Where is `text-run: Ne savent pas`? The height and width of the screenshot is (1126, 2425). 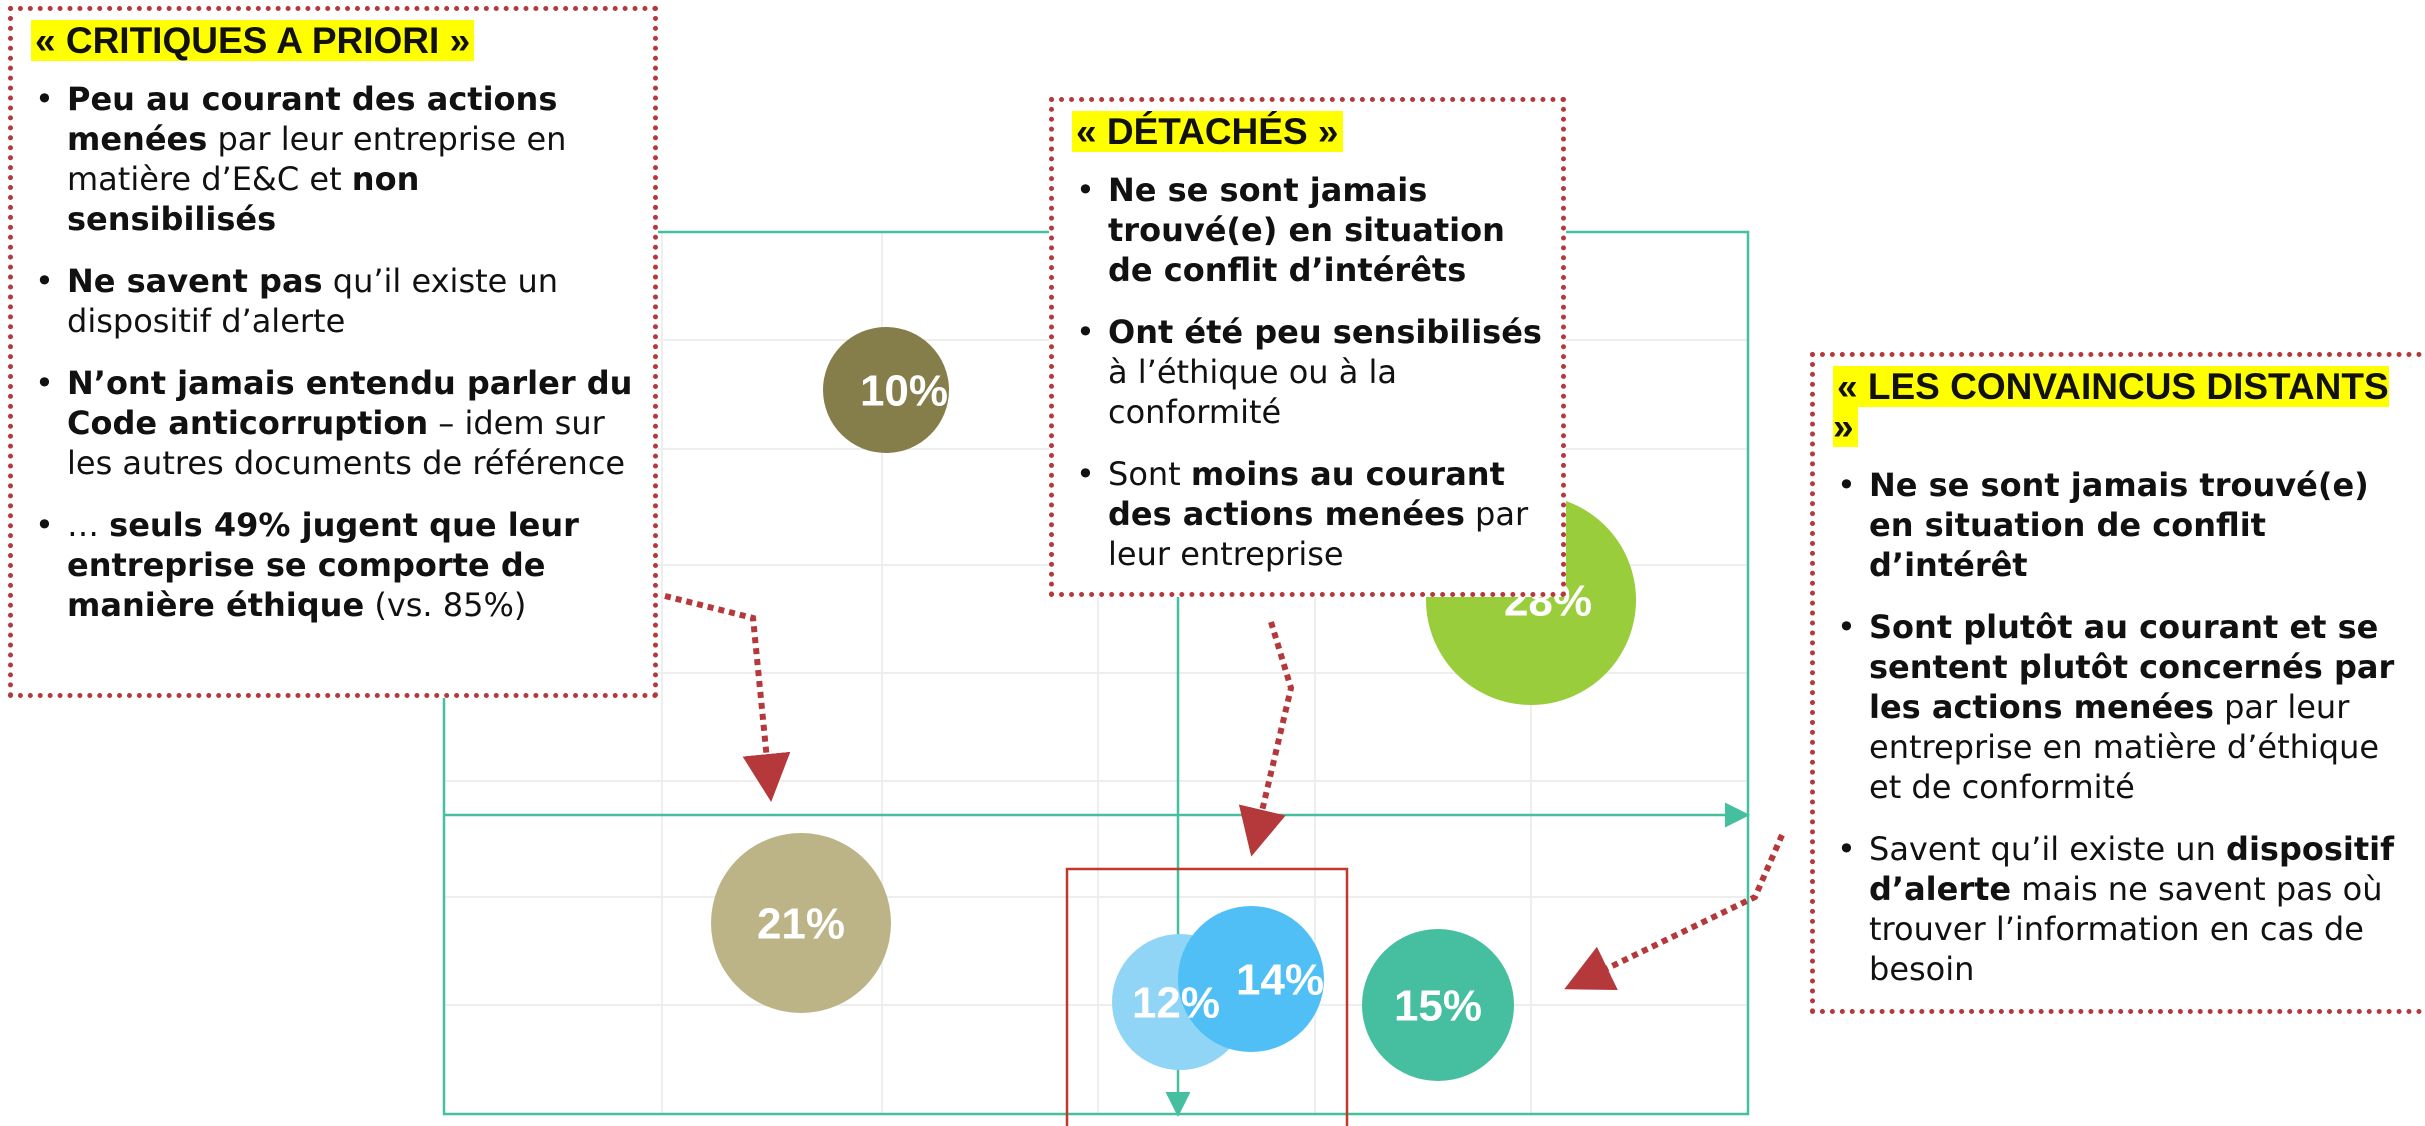 text-run: Ne savent pas is located at coordinates (195, 281).